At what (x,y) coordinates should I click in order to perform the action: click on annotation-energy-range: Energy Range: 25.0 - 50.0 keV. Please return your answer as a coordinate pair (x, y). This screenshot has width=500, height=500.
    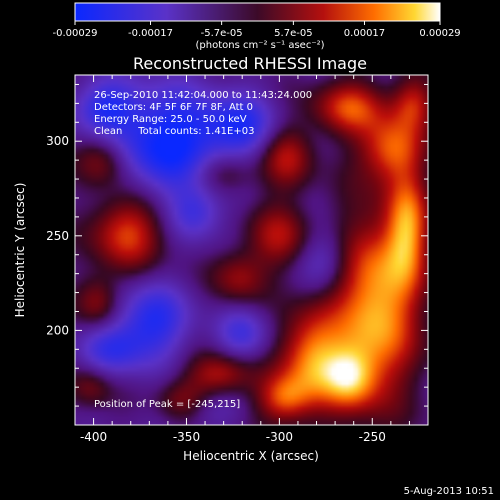
    Looking at the image, I should click on (170, 119).